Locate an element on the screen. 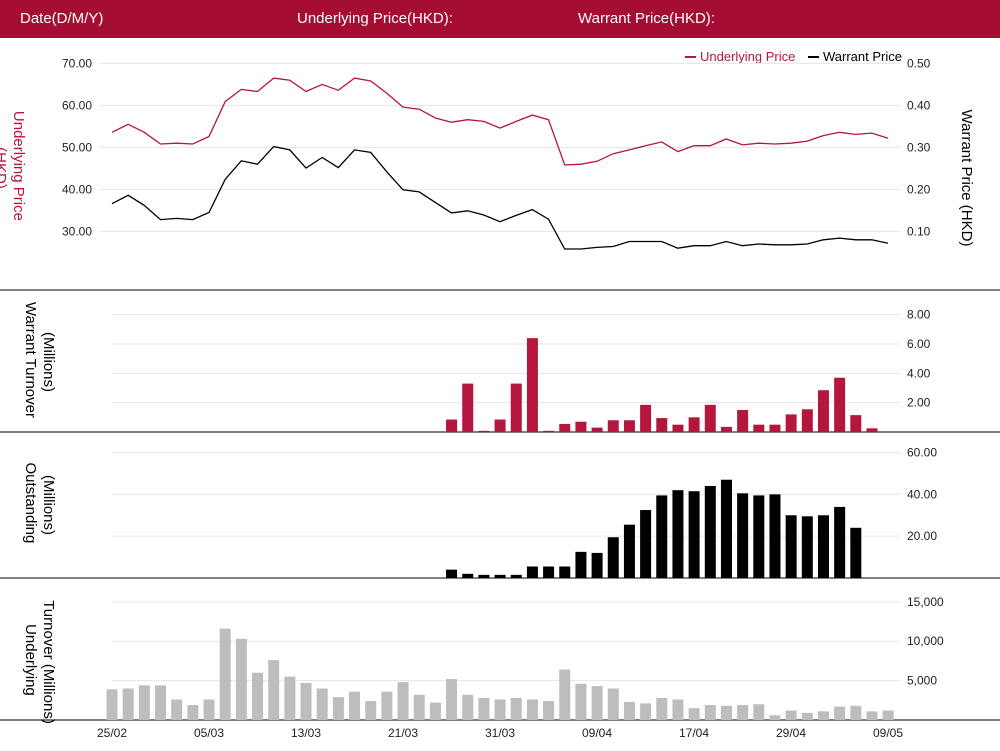 The height and width of the screenshot is (751, 1000). y-tick-label-right: 0.10 is located at coordinates (919, 231).